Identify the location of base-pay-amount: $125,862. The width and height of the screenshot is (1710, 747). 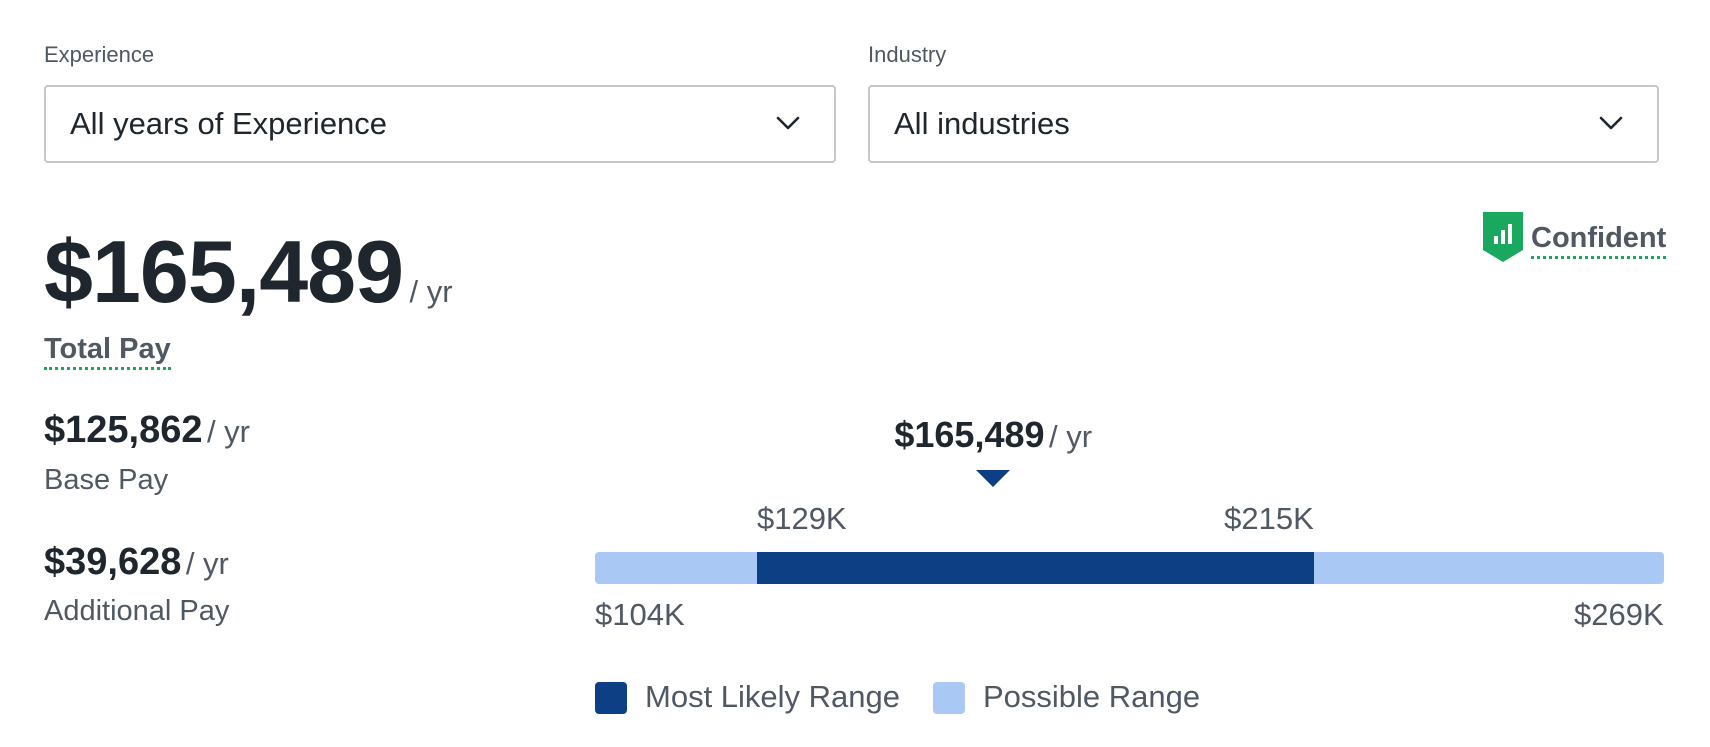
(123, 430).